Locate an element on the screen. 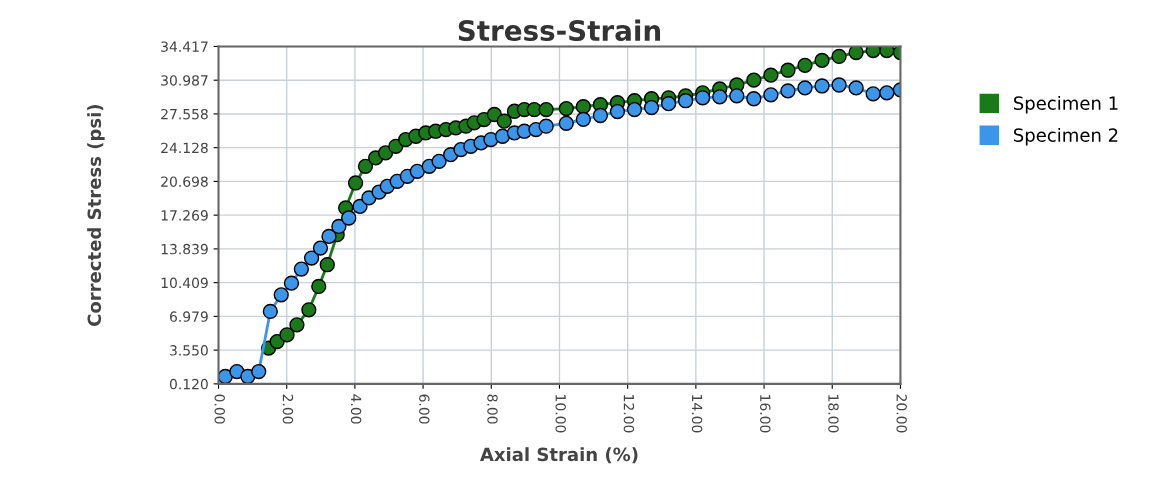 The width and height of the screenshot is (1150, 489). x-tick-label: 4.00 is located at coordinates (356, 409).